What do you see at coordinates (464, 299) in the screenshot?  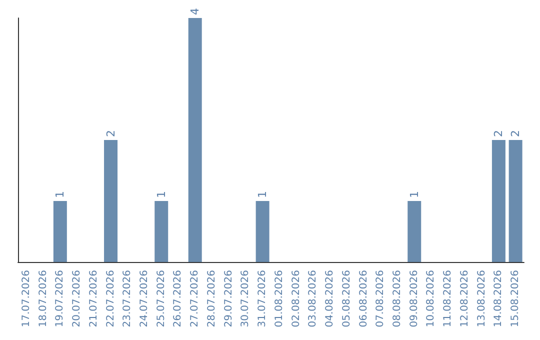 I see `x-tick-label: 12.08.2026` at bounding box center [464, 299].